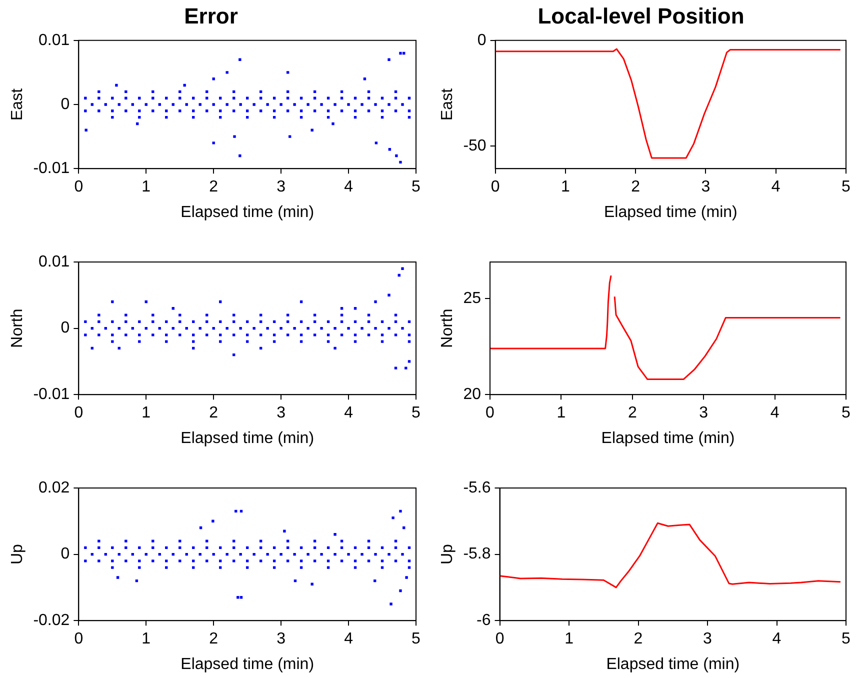 The height and width of the screenshot is (678, 860). I want to click on y-tick-label: 20, so click(472, 395).